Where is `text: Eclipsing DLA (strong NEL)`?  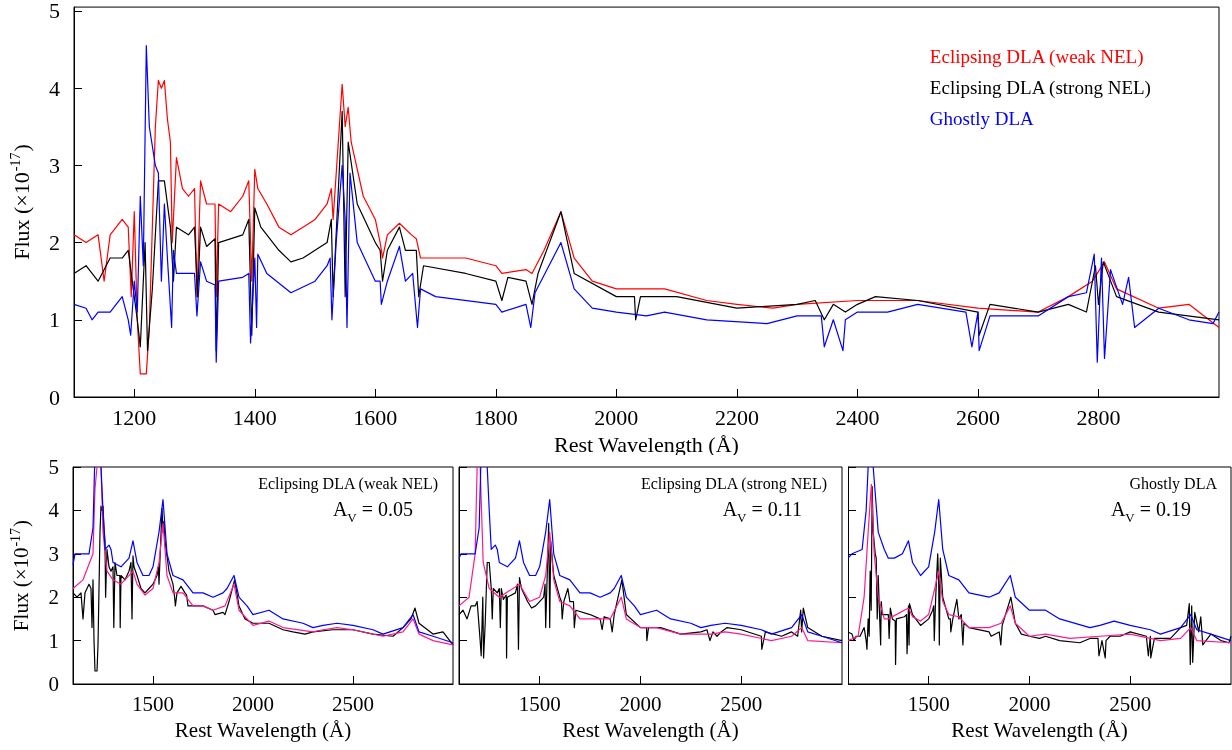 text: Eclipsing DLA (strong NEL) is located at coordinates (1040, 88).